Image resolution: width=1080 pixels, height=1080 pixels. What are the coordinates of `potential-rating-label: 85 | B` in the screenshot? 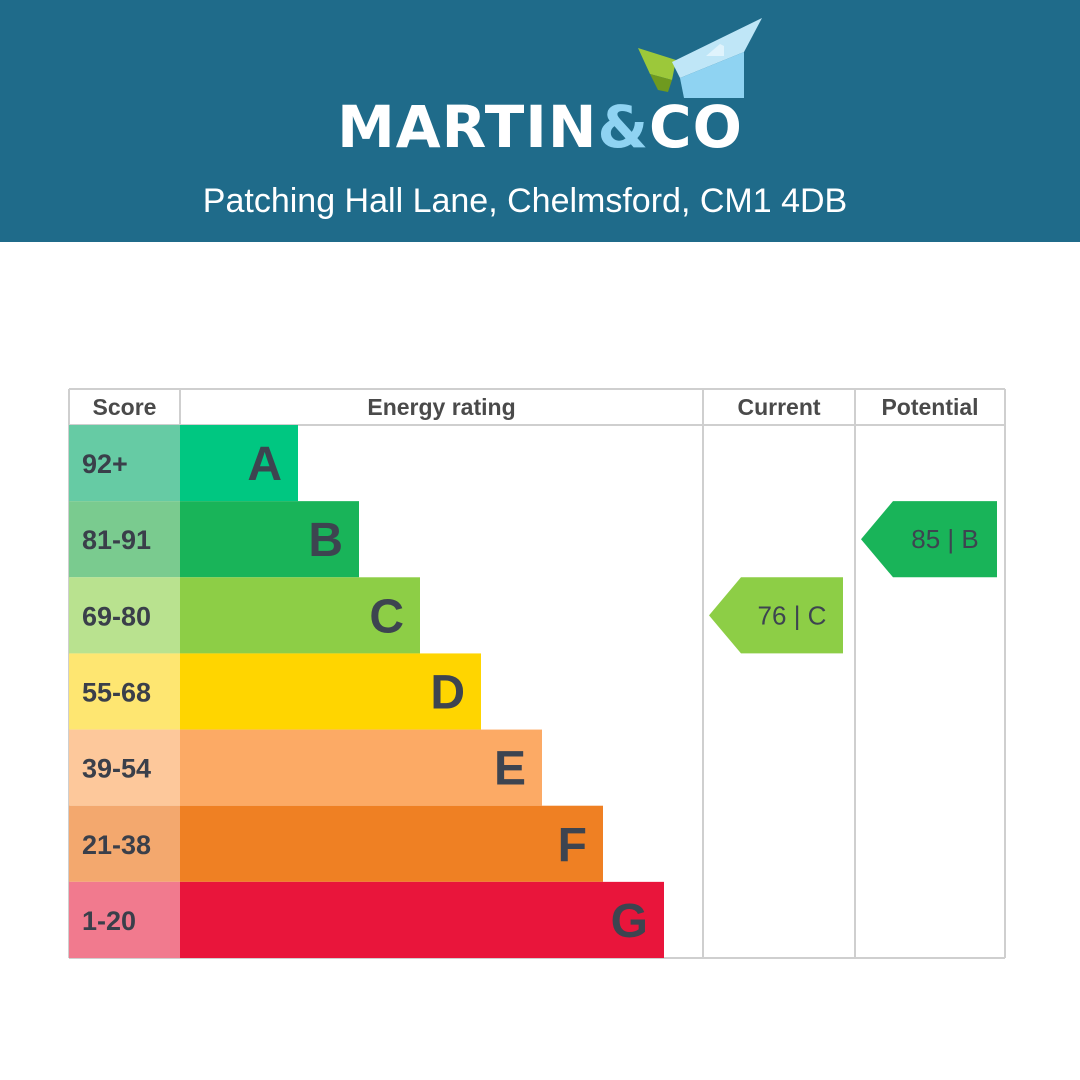 It's located at (944, 539).